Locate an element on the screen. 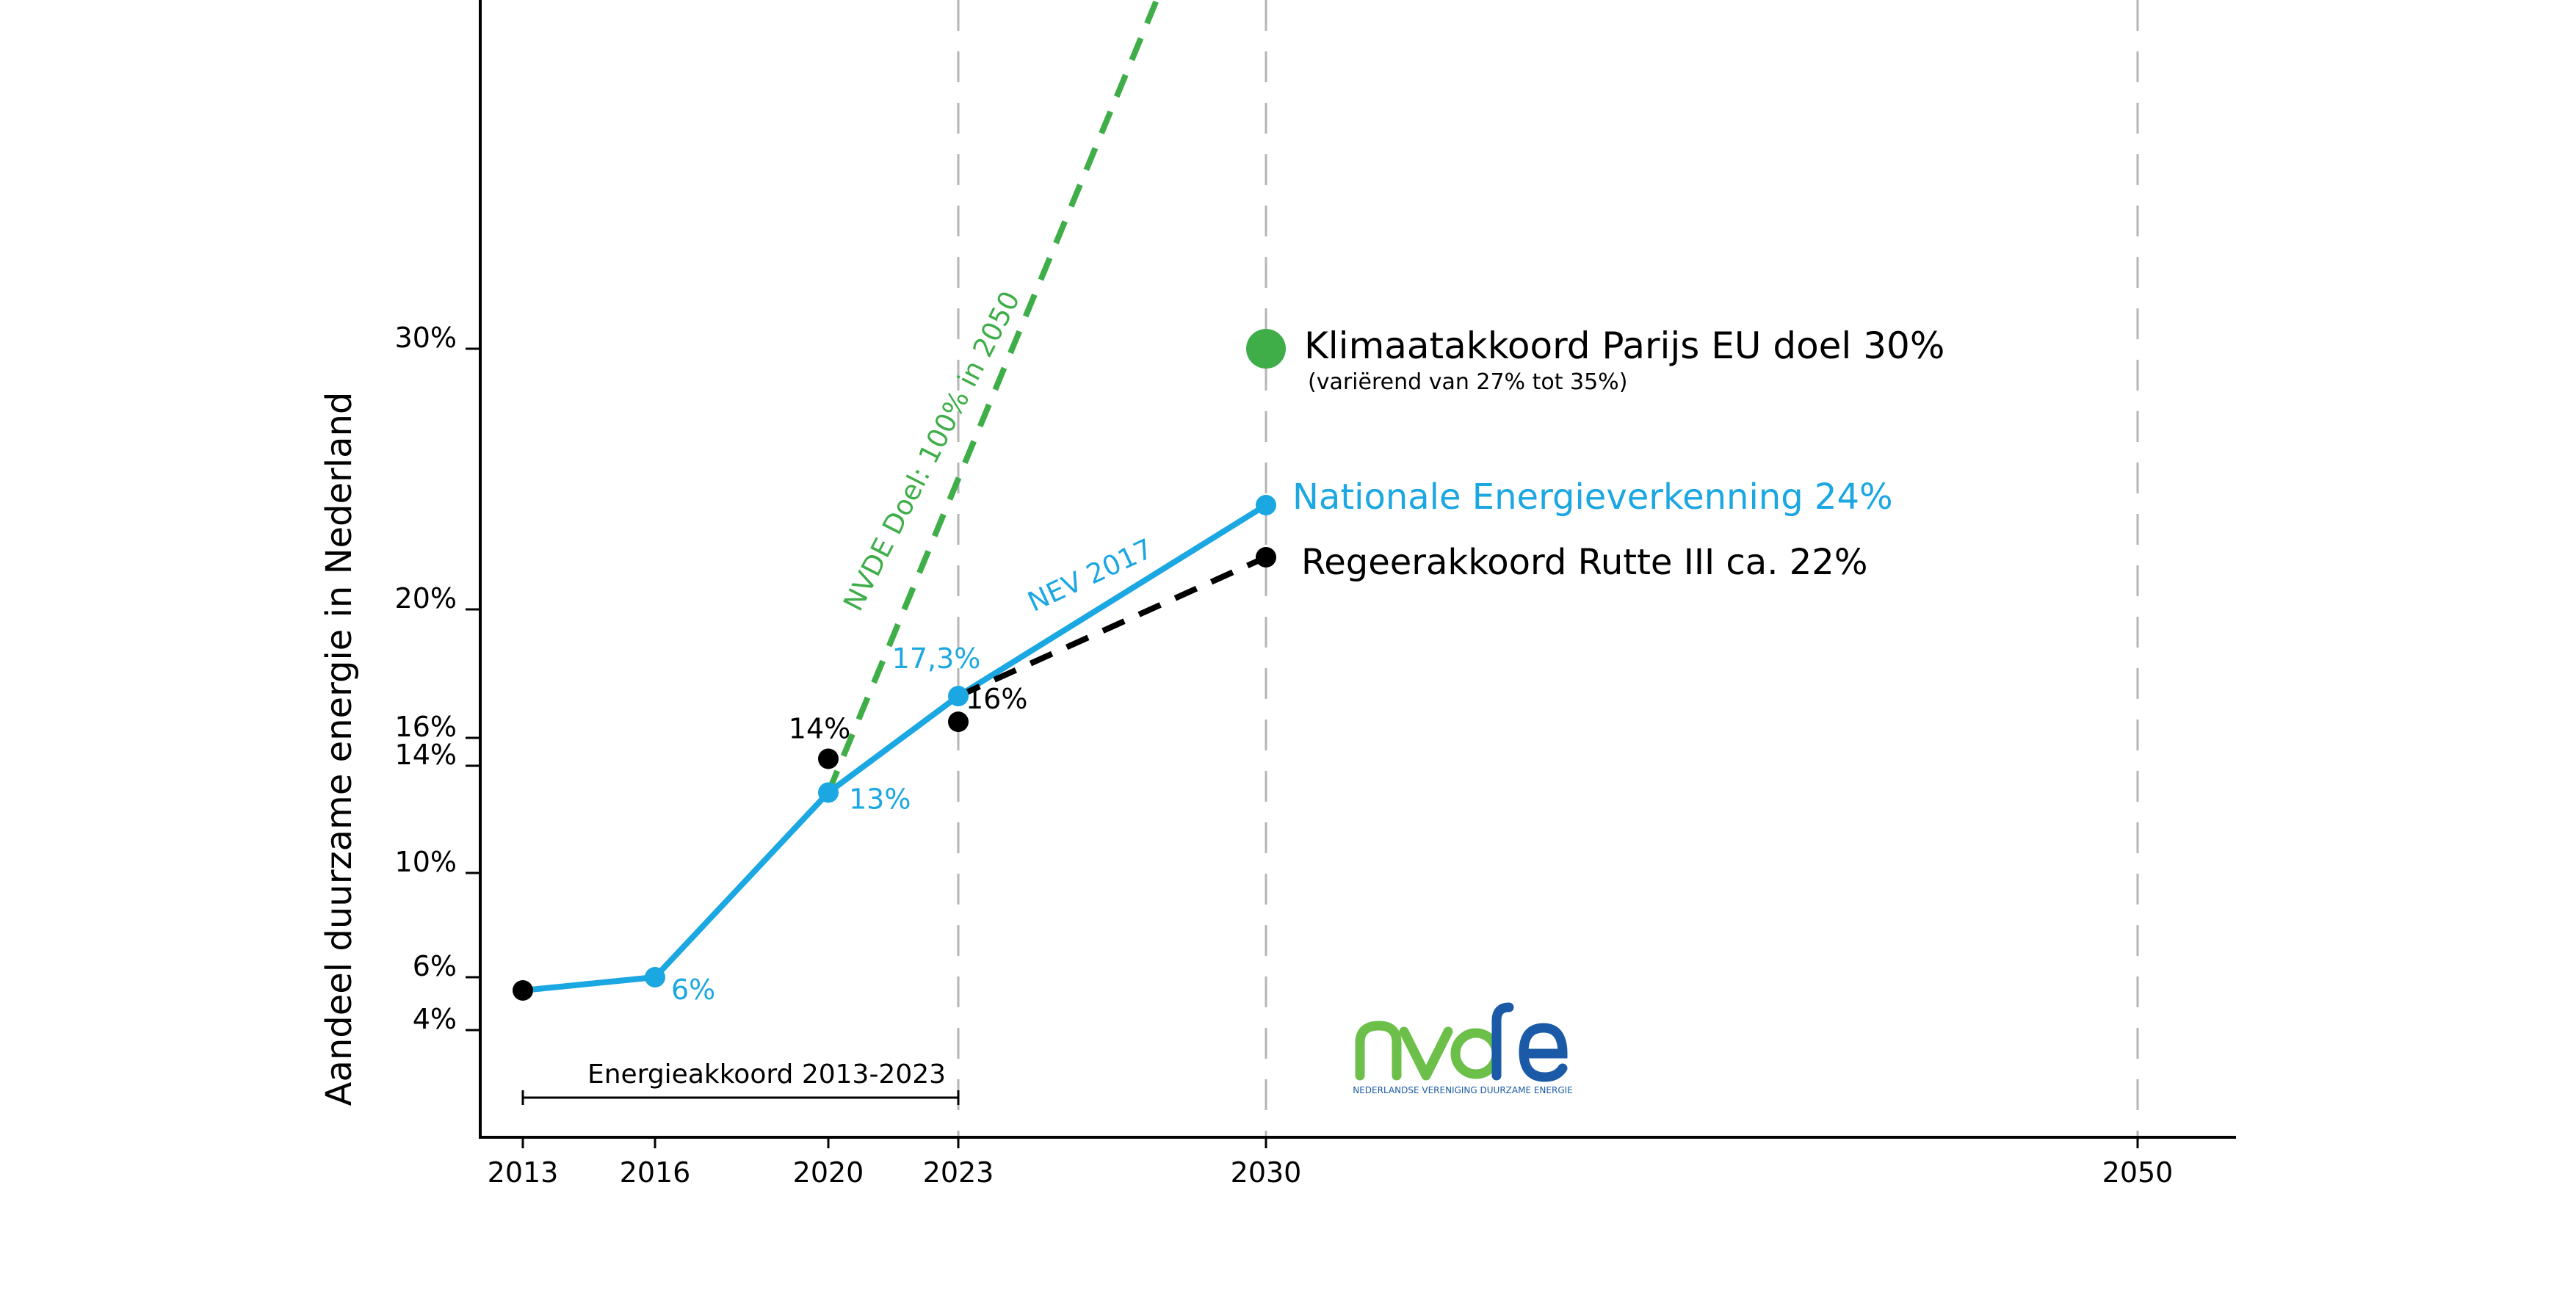 This screenshot has width=2576, height=1301. energieakkoord-bracket is located at coordinates (740, 1097).